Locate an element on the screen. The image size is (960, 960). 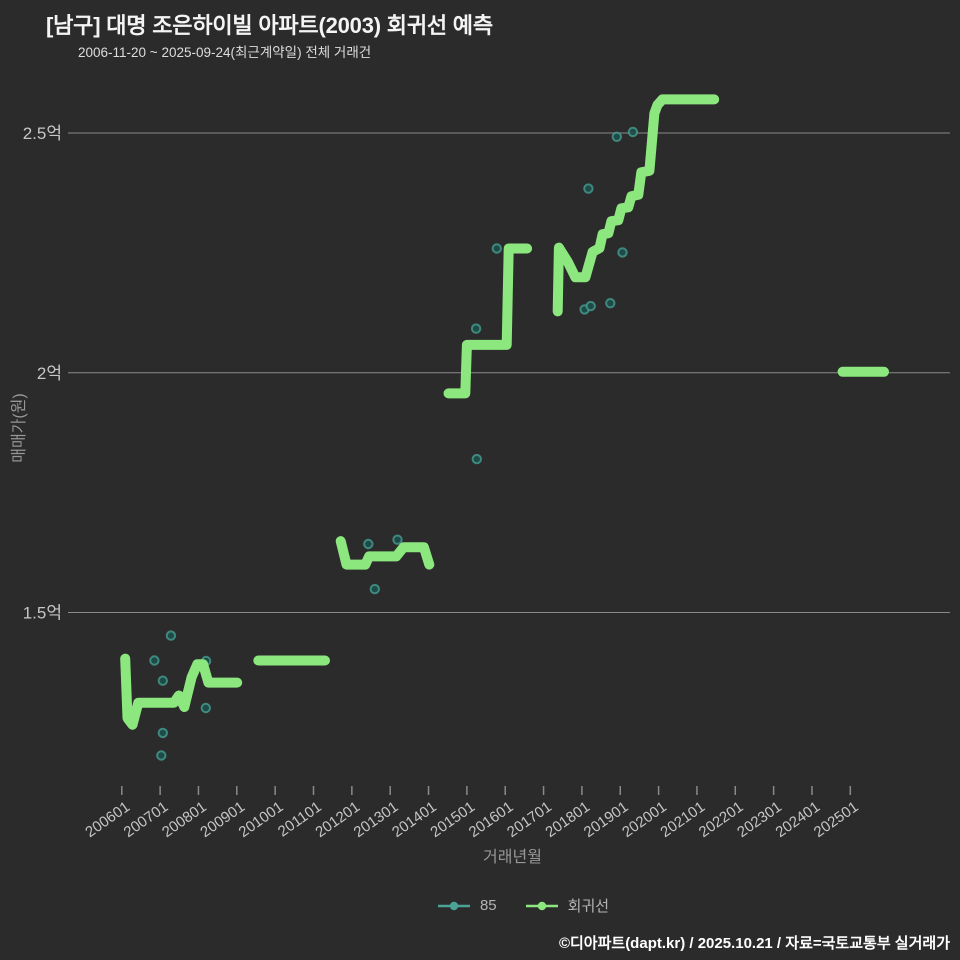
y-axis-title: 매매가(원) is located at coordinates (19, 428).